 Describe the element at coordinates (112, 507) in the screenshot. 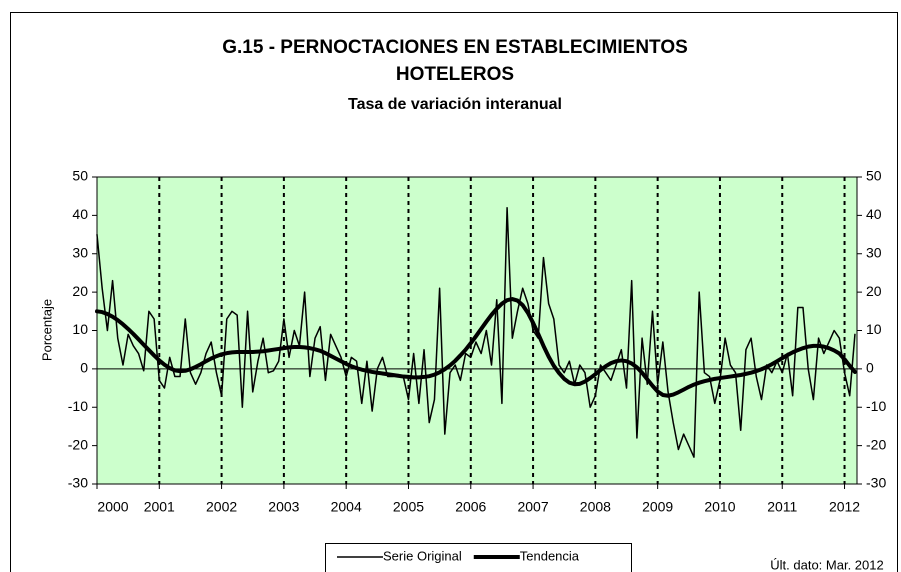

I see `x-tick-label: 2000` at that location.